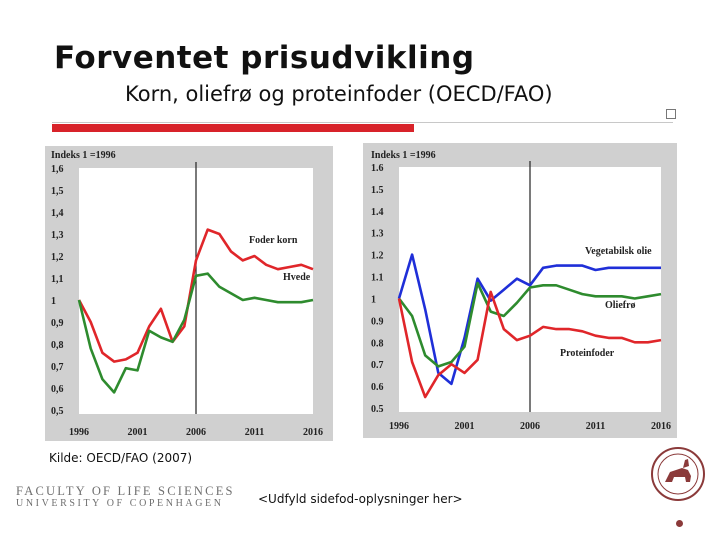  I want to click on y-tick-label: 1,2, so click(57, 257).